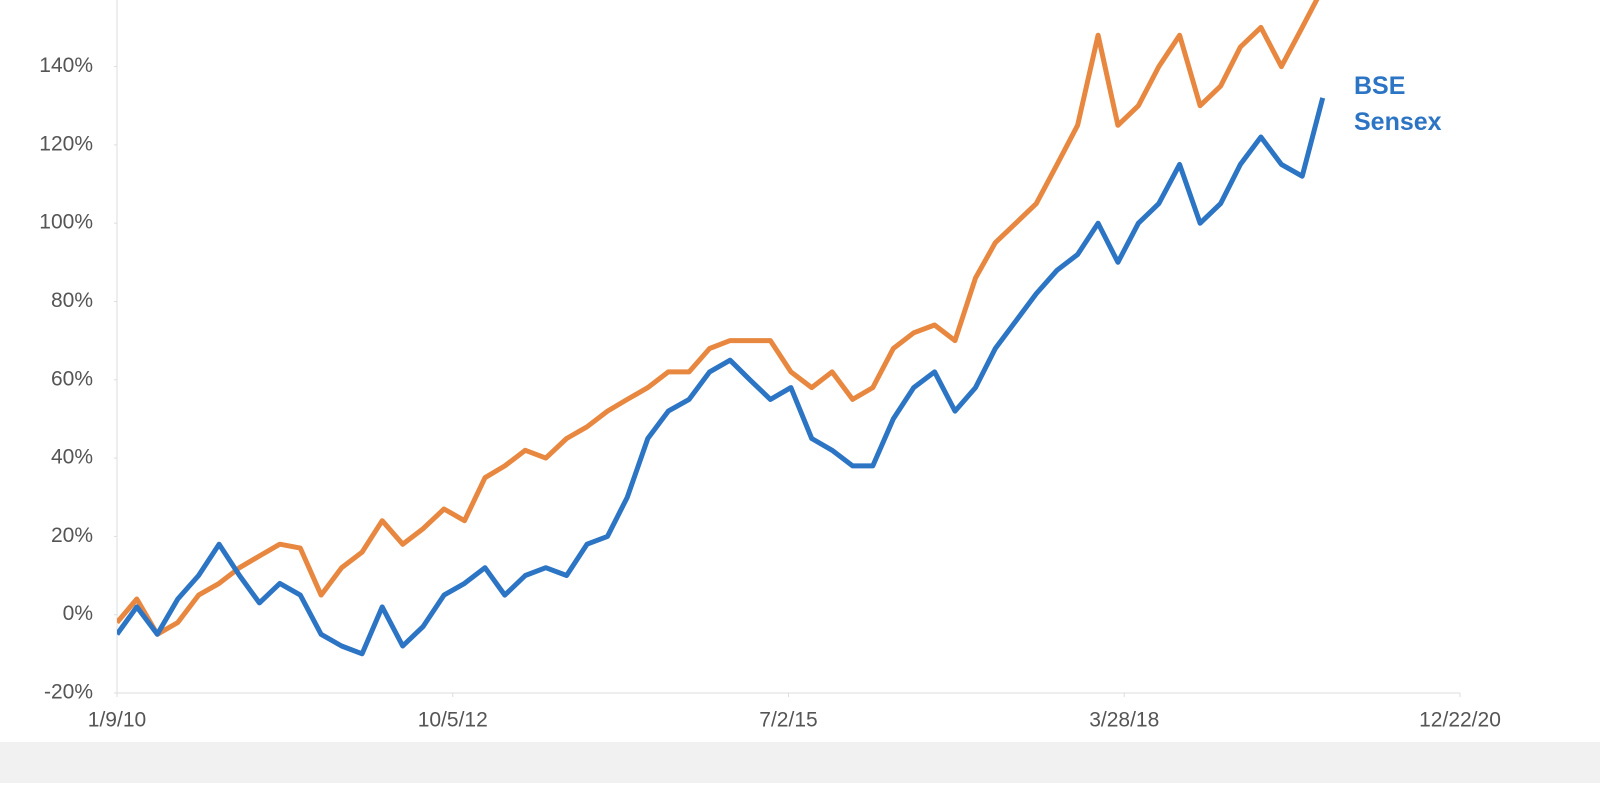 Image resolution: width=1600 pixels, height=788 pixels. I want to click on y-tick-label: 40%, so click(72, 457).